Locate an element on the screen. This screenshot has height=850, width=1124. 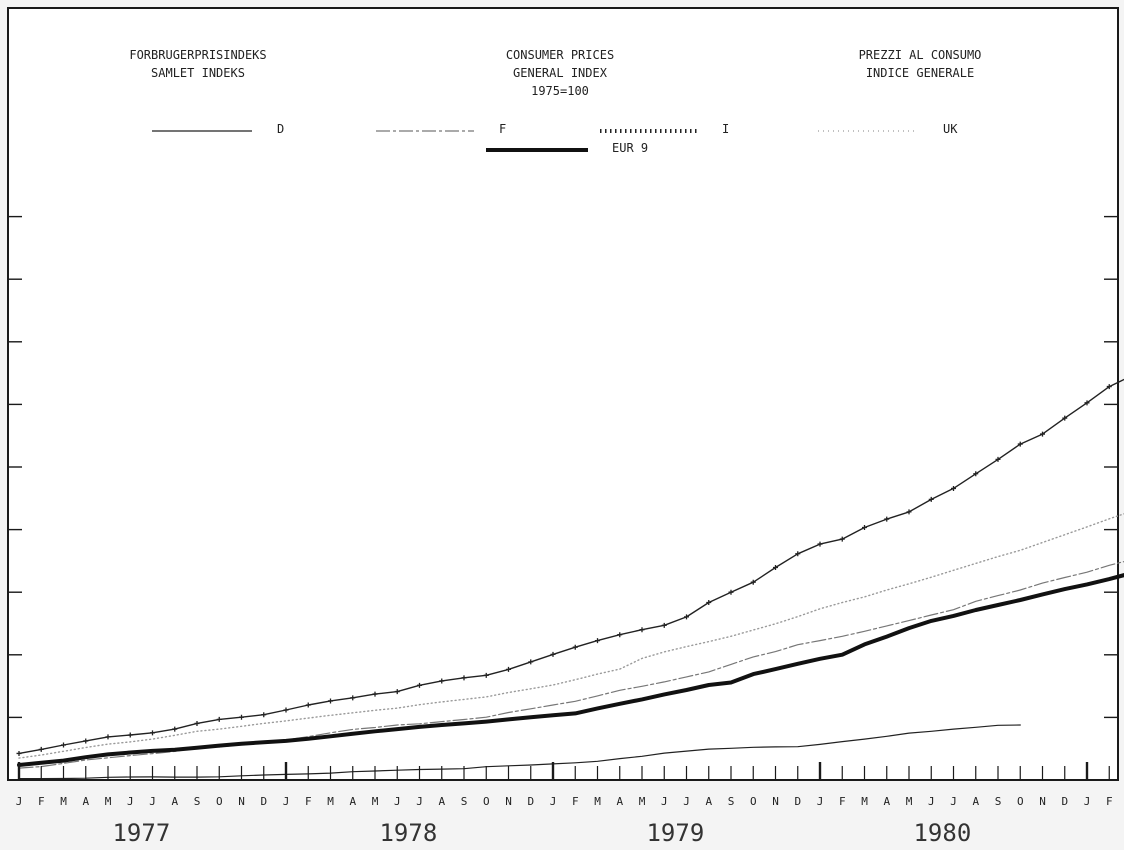
month-label: N is located at coordinates (241, 801).